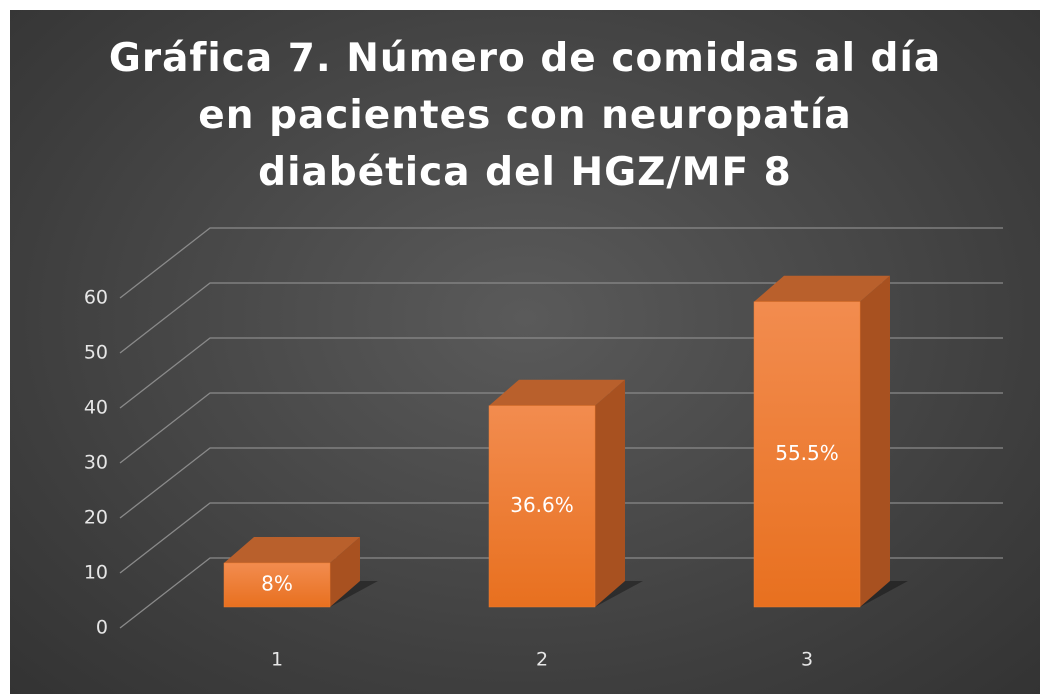  What do you see at coordinates (96, 408) in the screenshot?
I see `y-tick-label: 40` at bounding box center [96, 408].